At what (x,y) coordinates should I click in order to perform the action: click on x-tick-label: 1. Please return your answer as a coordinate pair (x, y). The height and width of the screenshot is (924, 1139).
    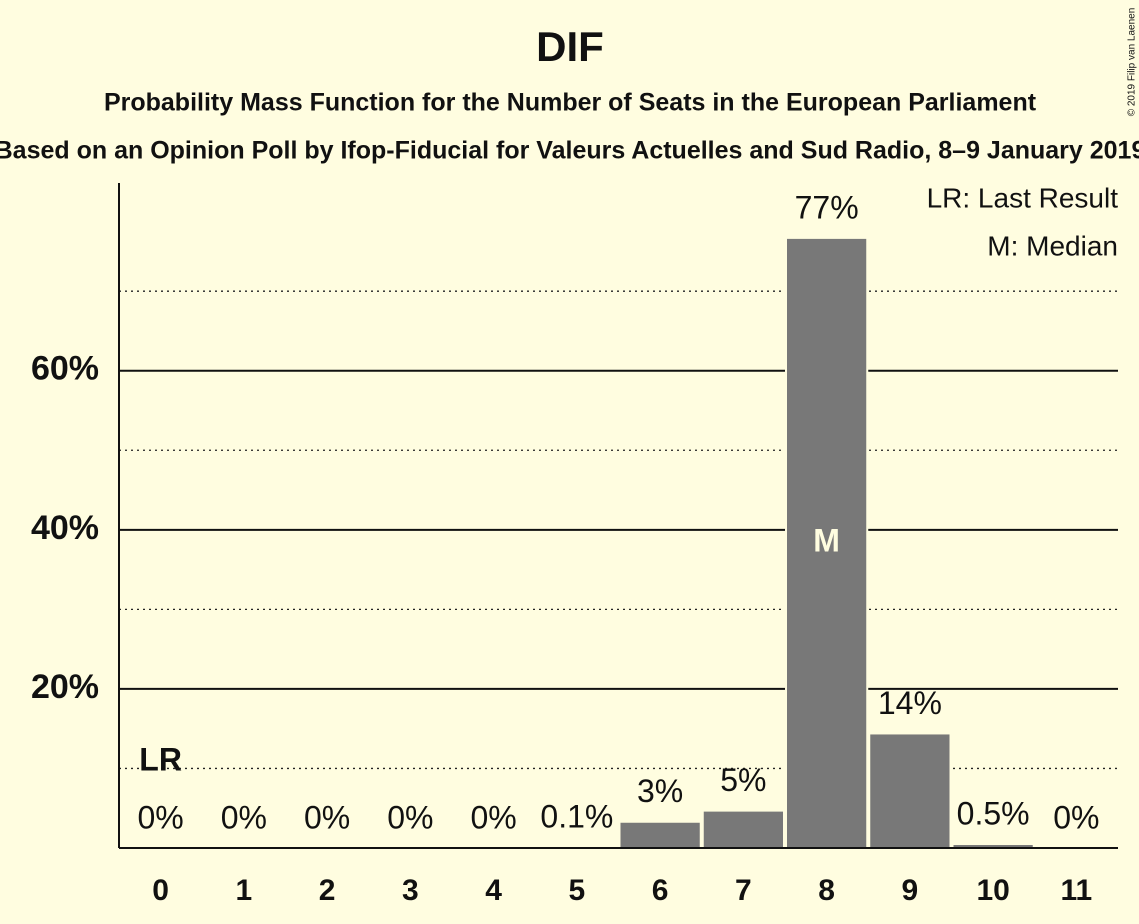
    Looking at the image, I should click on (244, 890).